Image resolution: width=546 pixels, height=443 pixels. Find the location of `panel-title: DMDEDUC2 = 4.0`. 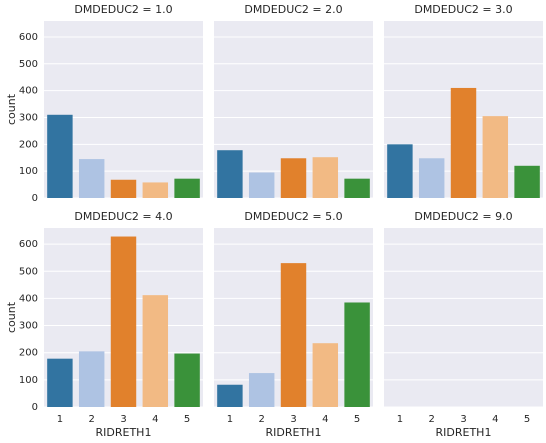

panel-title: DMDEDUC2 = 4.0 is located at coordinates (123, 216).